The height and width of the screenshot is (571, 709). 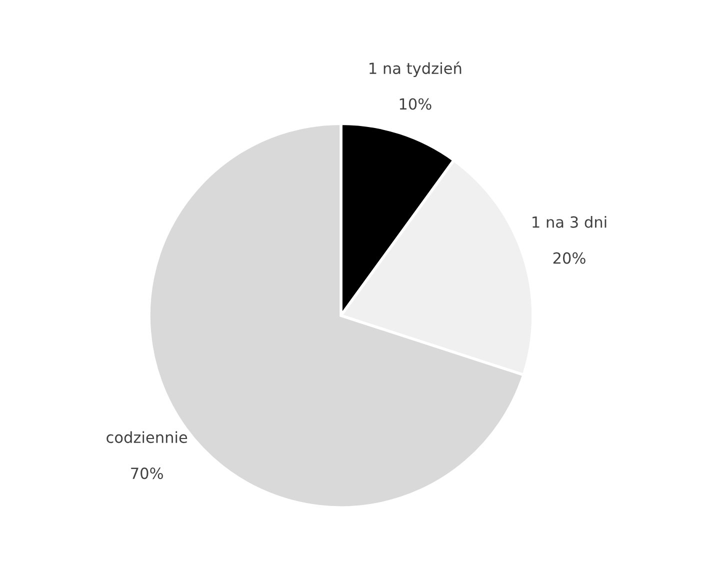 I want to click on data-label: 70%, so click(x=147, y=474).